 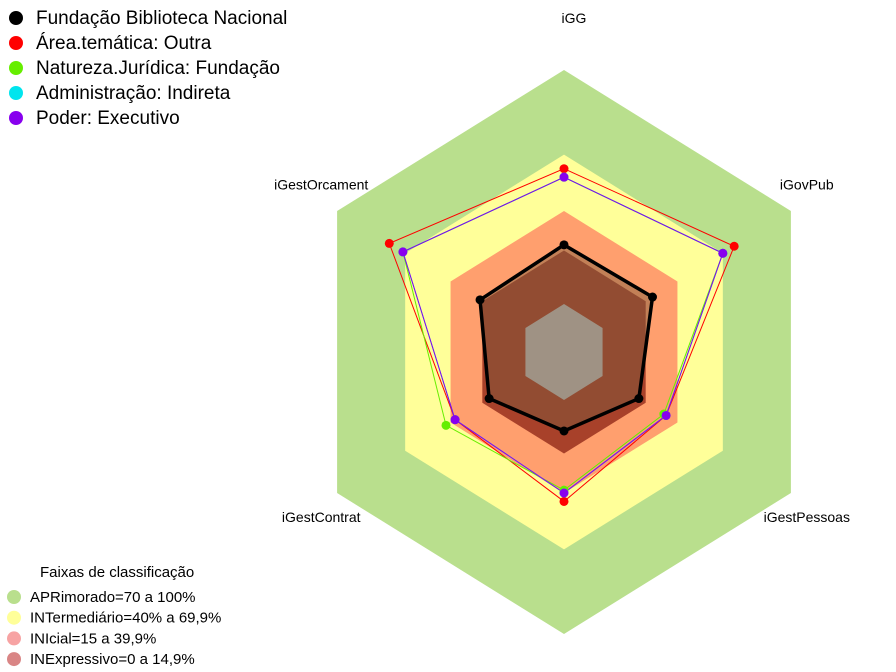 I want to click on legend-label: Natureza.Jurídica: Fundação, so click(x=158, y=68).